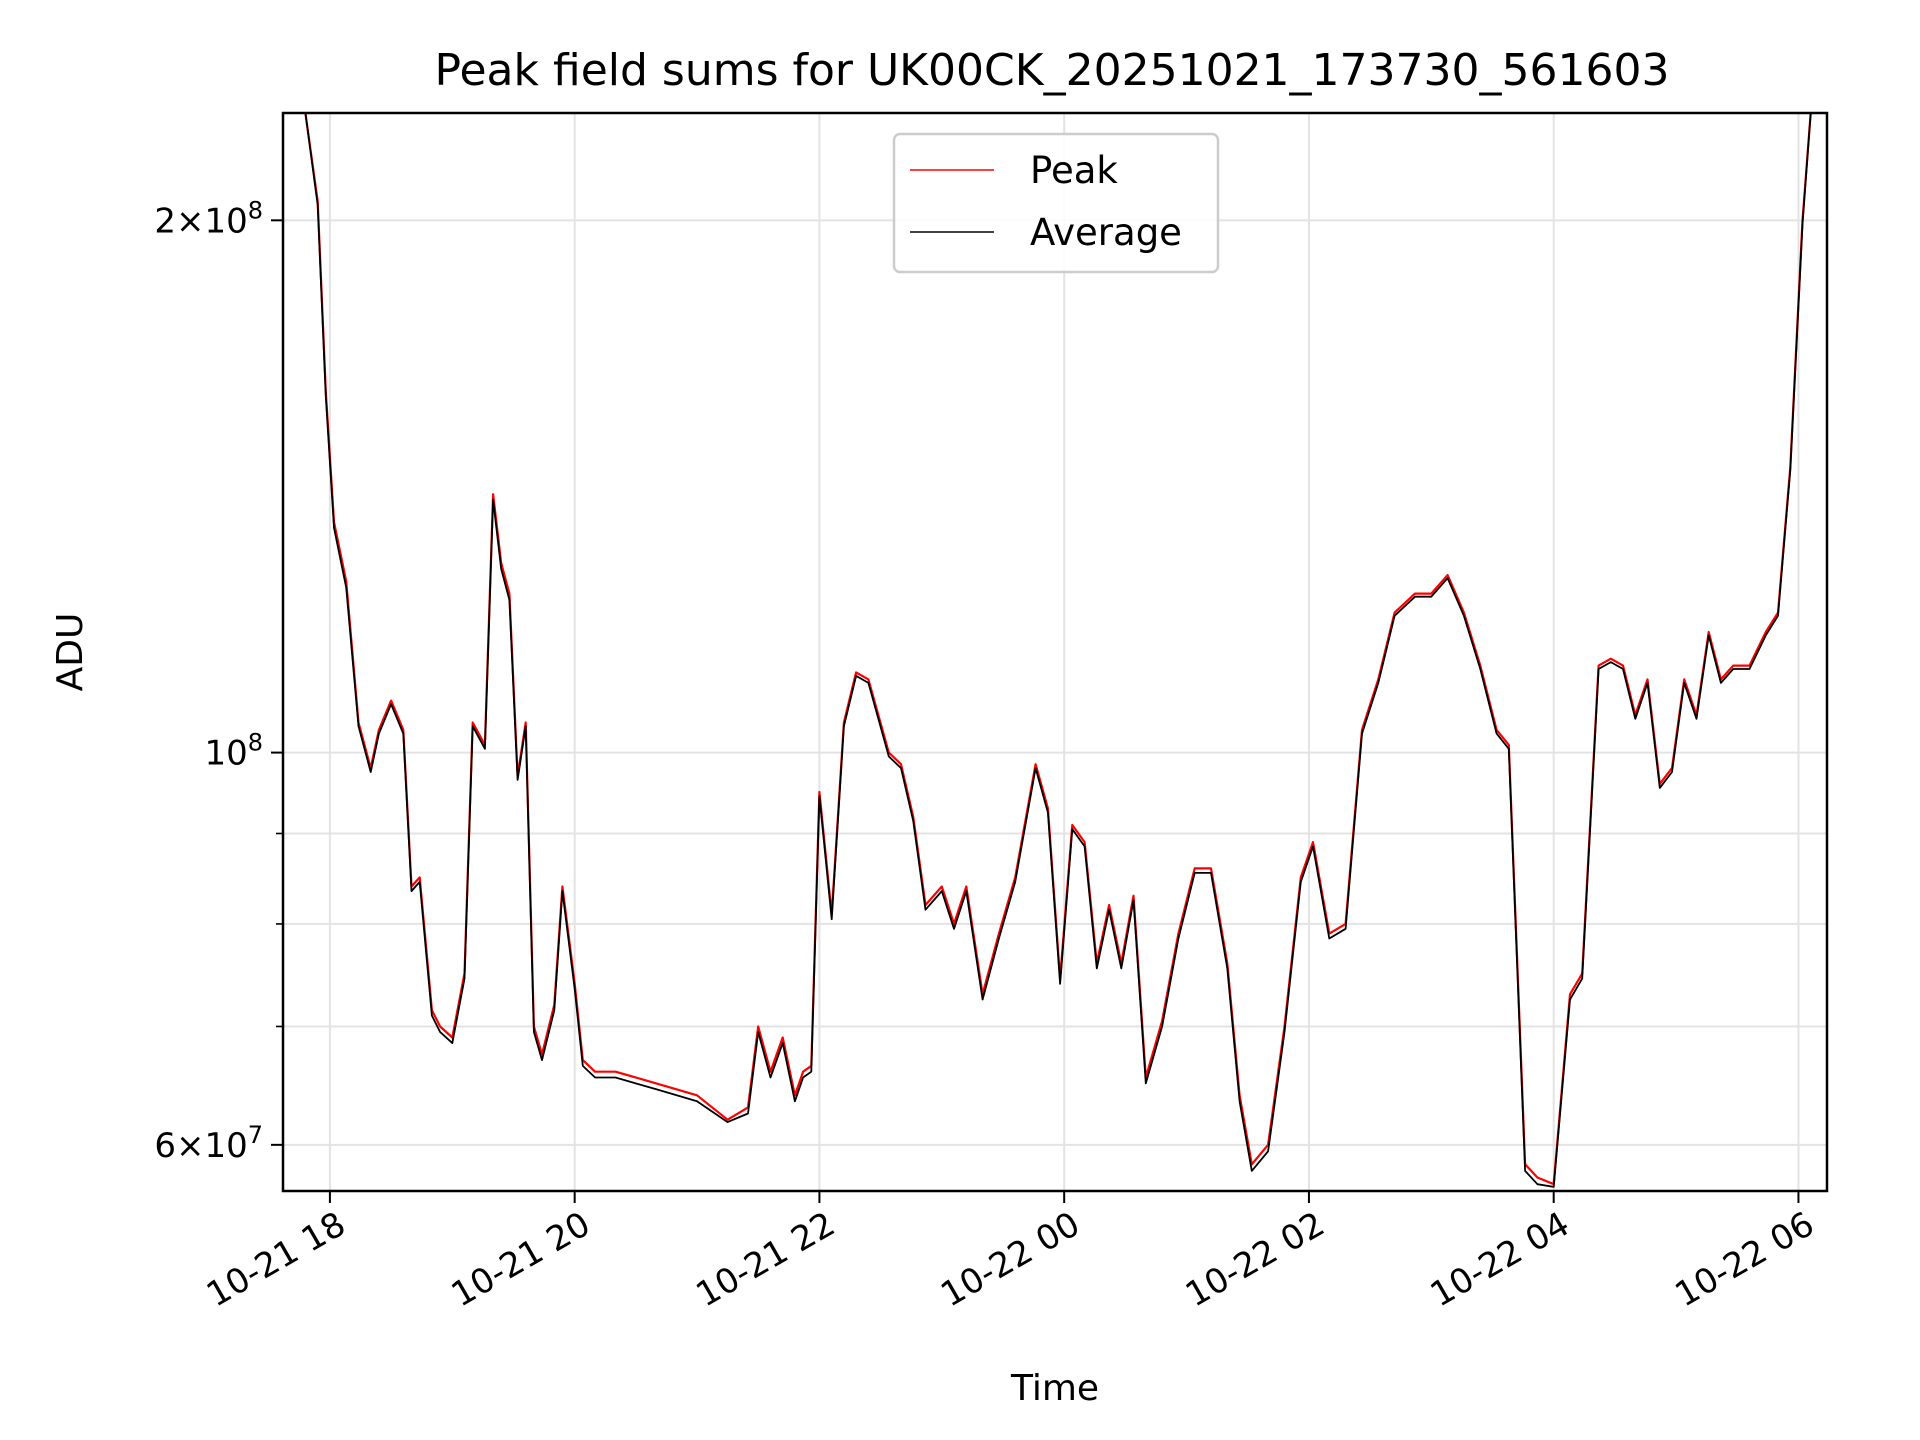  I want to click on x-axis-label: Time, so click(1054, 1388).